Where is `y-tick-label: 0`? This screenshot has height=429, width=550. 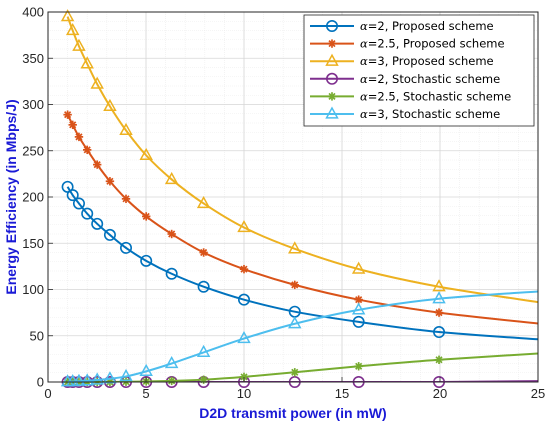
y-tick-label: 0 is located at coordinates (40, 382).